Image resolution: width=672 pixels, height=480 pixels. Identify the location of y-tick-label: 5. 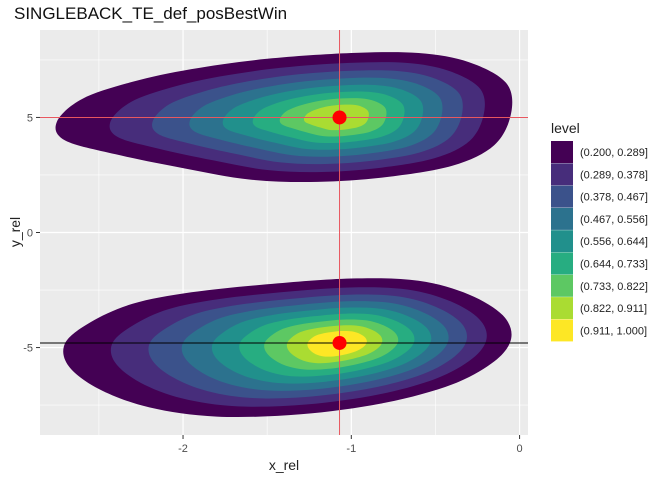
(30, 118).